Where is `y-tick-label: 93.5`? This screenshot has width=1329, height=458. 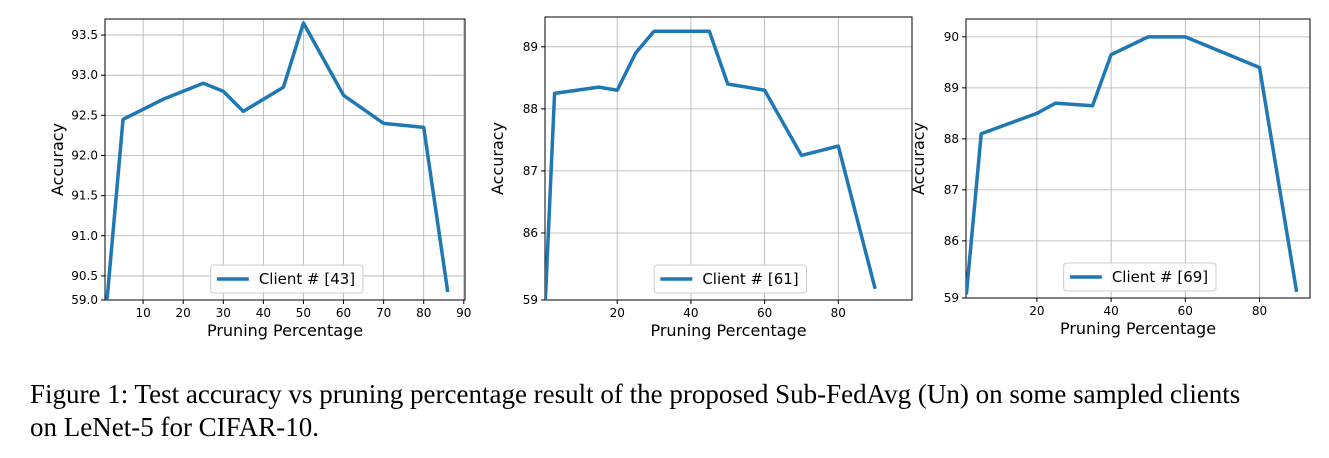 y-tick-label: 93.5 is located at coordinates (84, 35).